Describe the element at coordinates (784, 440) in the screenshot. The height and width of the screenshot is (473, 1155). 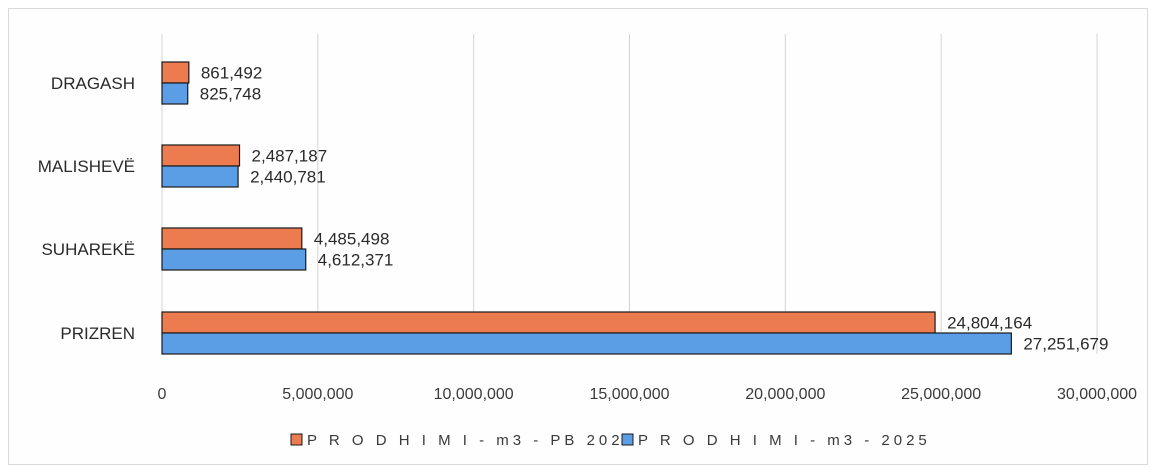
I see `legend-label: P R O D H I M I - m3 - 2025` at that location.